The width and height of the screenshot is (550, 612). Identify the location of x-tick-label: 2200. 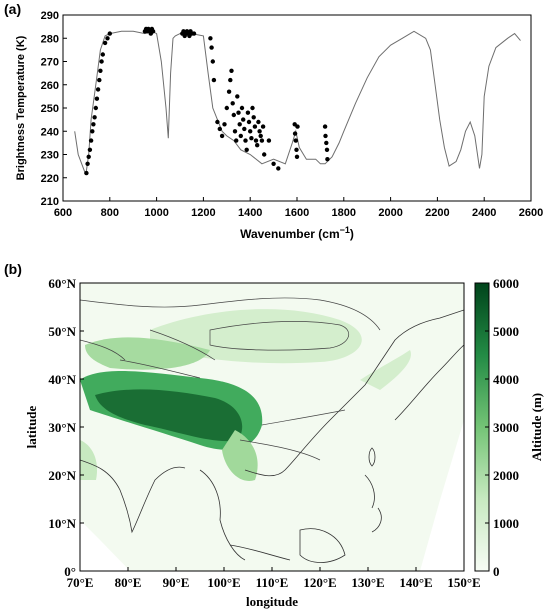
(437, 213).